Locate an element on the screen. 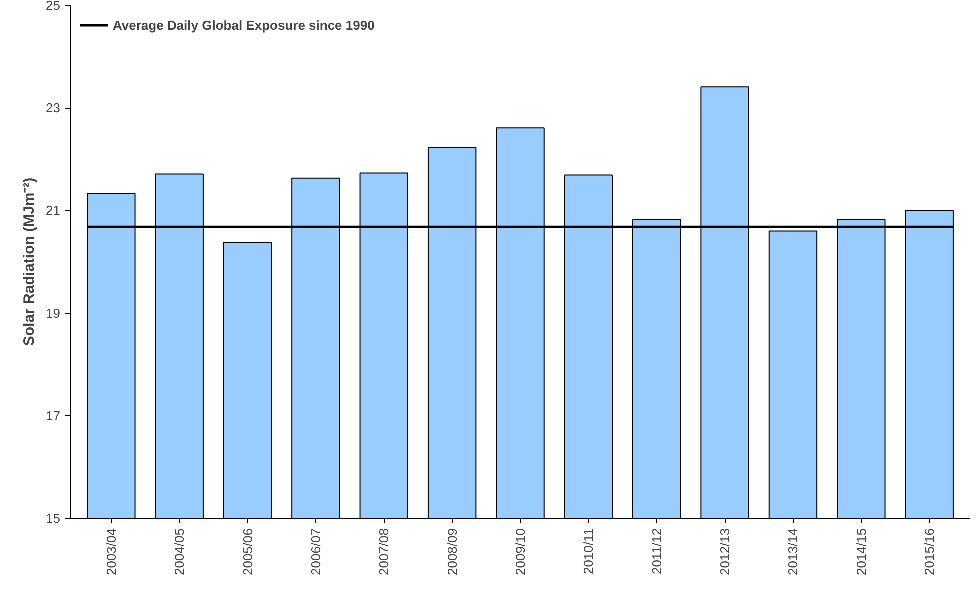  x-tick-label: 2013/14 is located at coordinates (793, 552).